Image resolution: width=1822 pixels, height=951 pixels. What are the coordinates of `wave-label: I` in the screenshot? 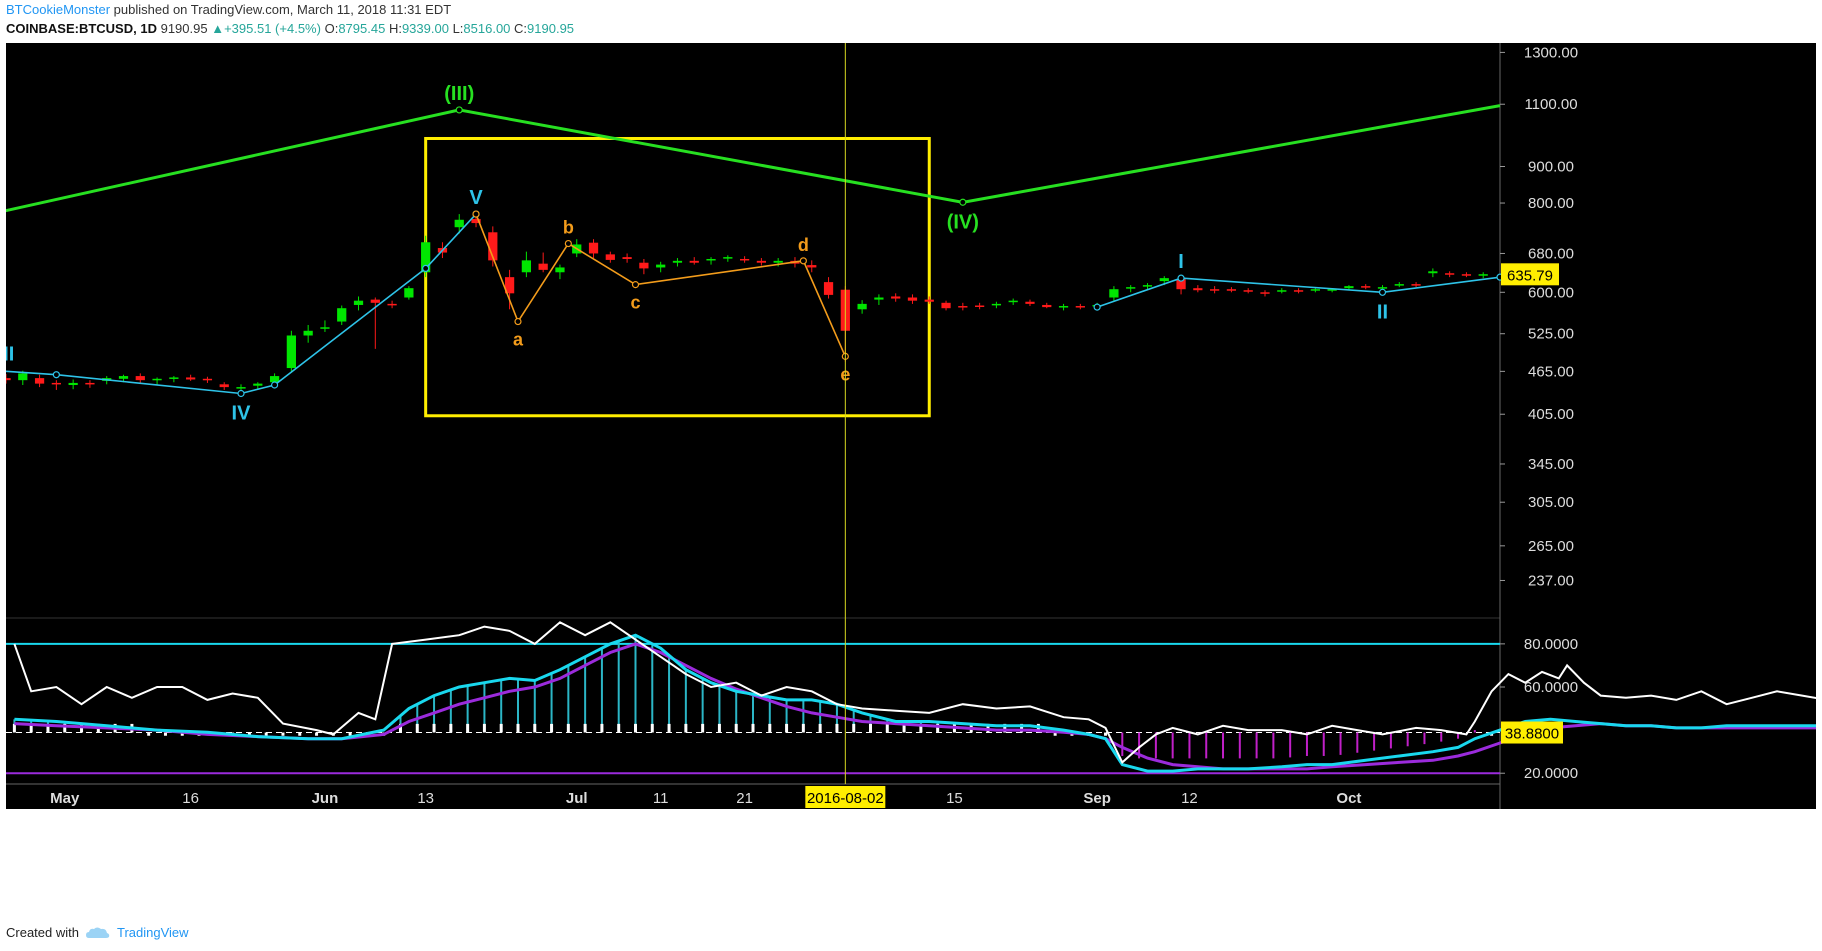 It's located at (1181, 262).